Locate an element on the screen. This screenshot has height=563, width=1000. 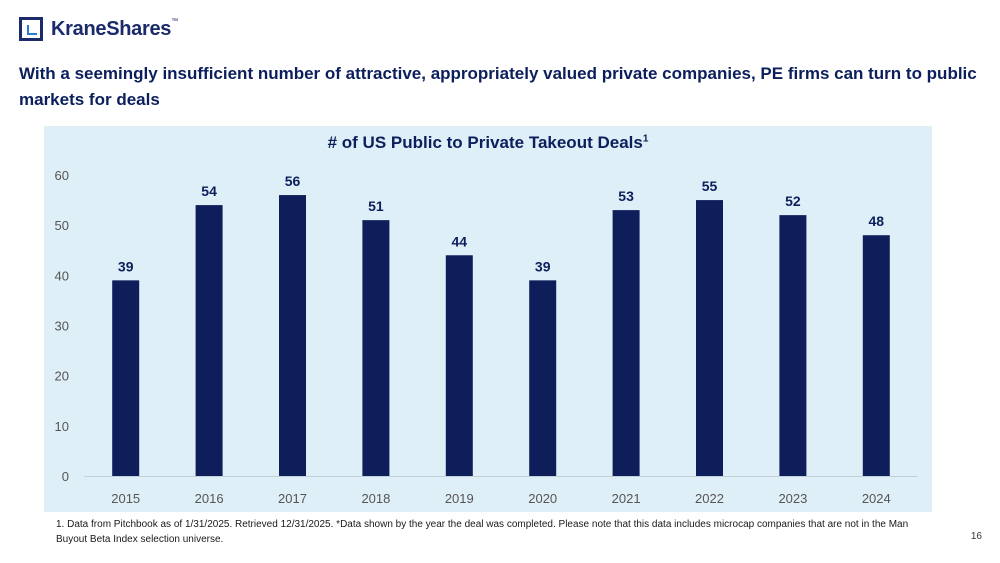
x-tick-label: 2018 is located at coordinates (375, 498).